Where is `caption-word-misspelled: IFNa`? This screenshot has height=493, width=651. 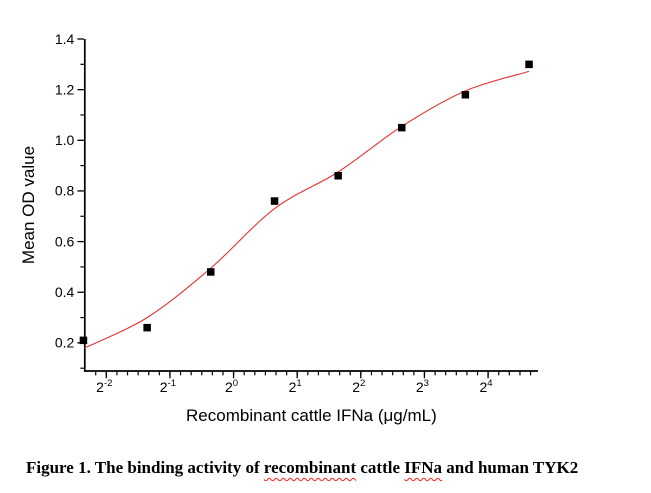
caption-word-misspelled: IFNa is located at coordinates (423, 467).